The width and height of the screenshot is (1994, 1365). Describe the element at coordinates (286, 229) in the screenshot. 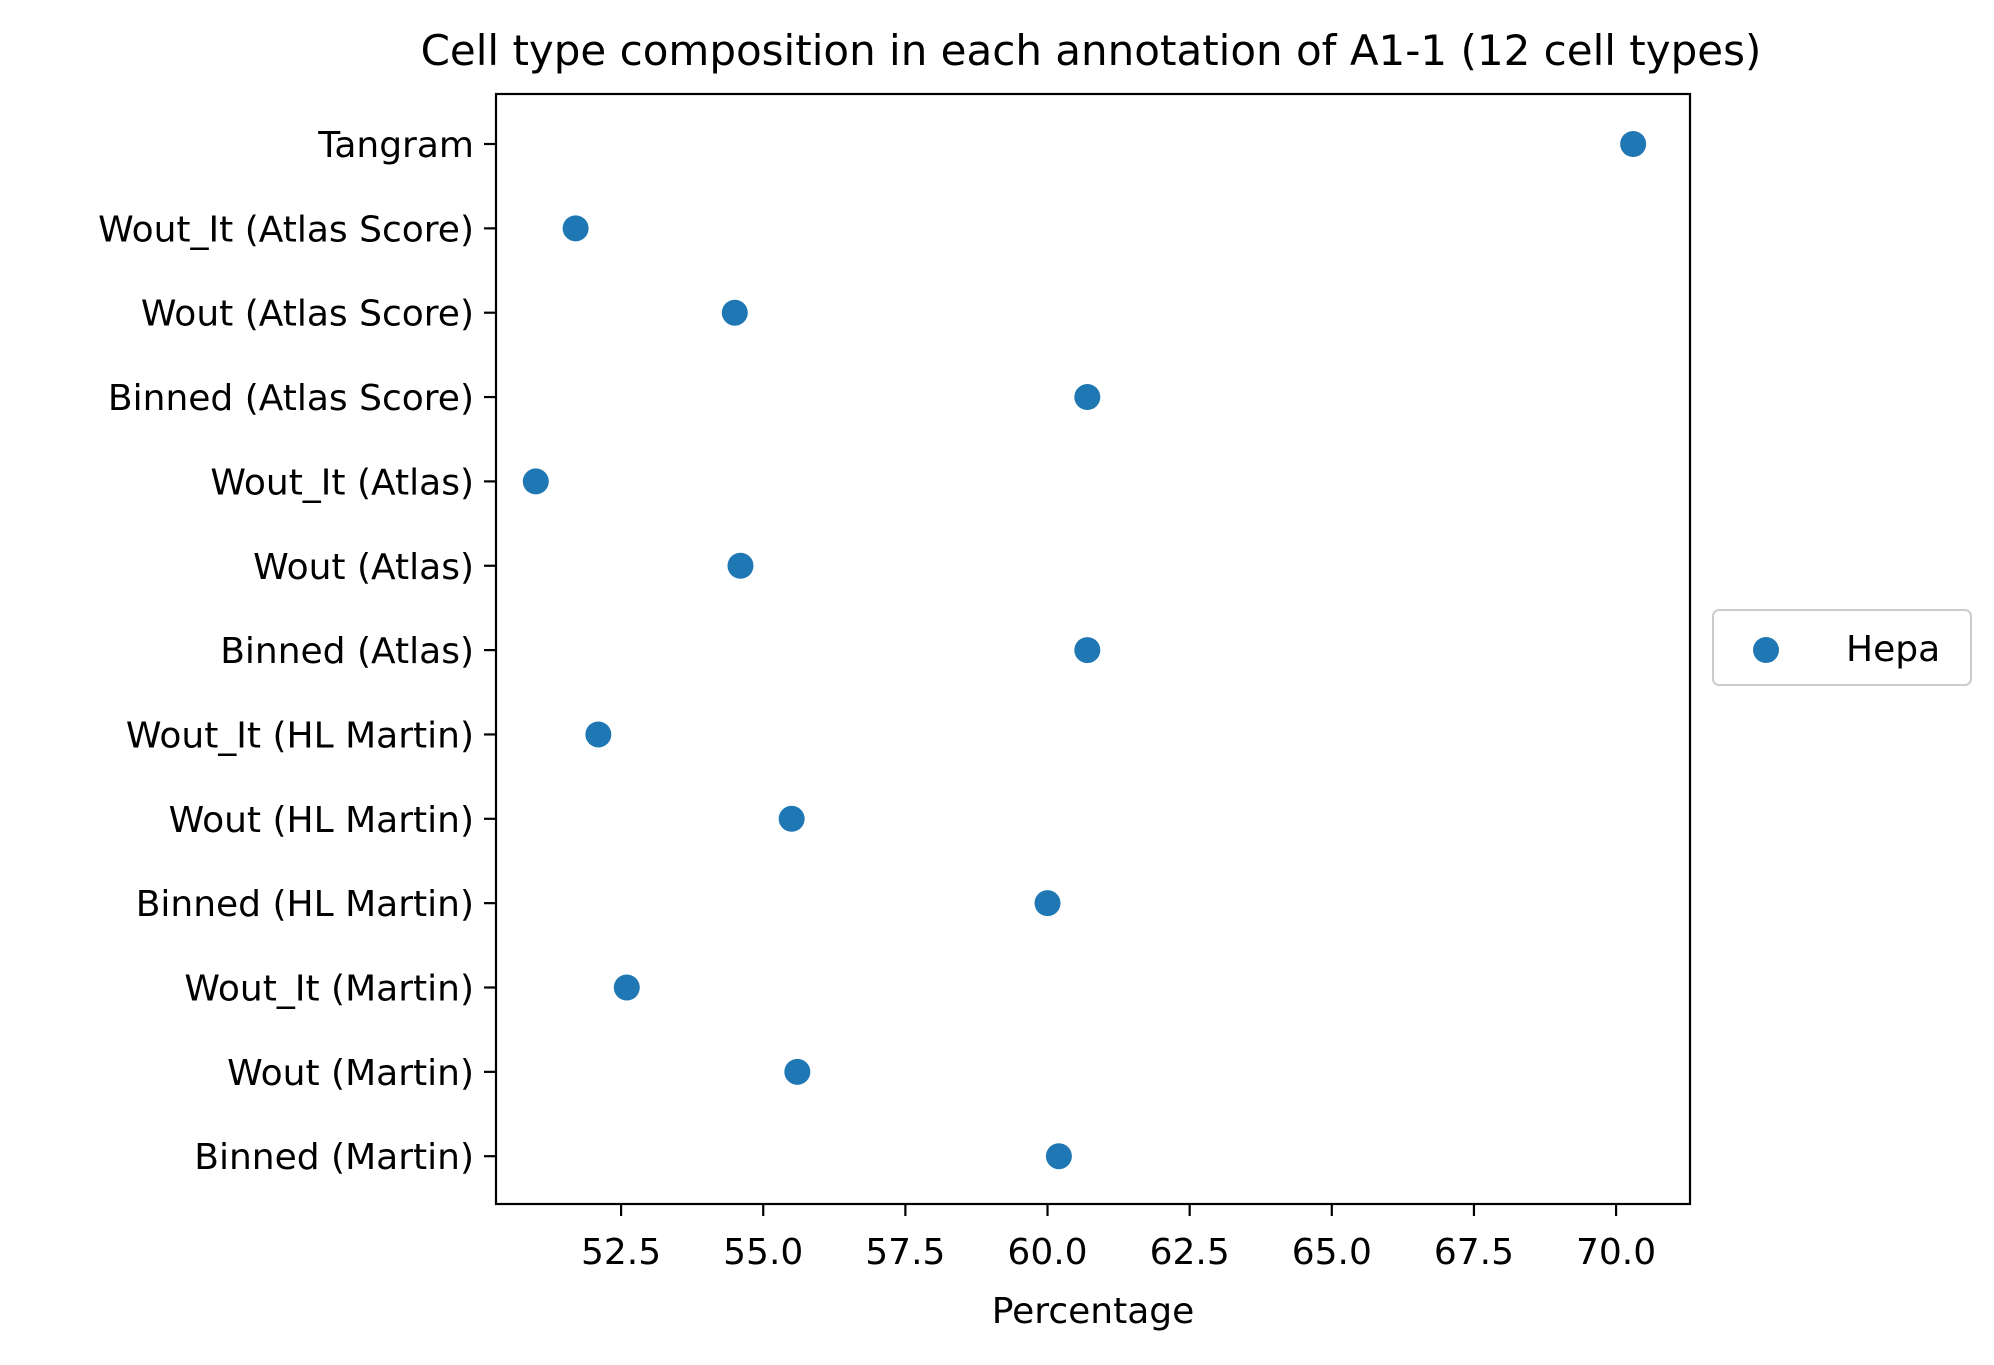

I see `y-tick-label: Wout_It (Atlas Score)` at that location.